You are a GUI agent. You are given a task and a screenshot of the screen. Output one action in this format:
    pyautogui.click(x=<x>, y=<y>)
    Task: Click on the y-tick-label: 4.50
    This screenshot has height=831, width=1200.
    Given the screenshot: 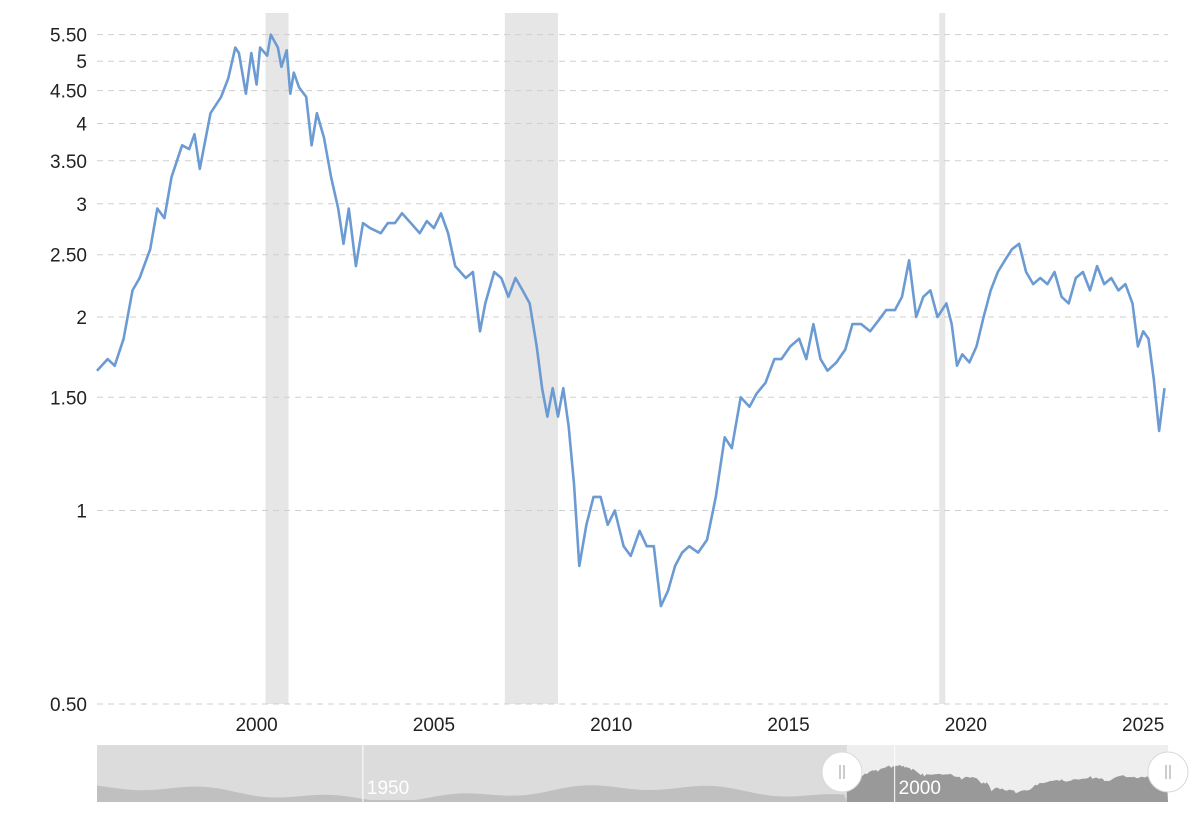 What is the action you would take?
    pyautogui.click(x=68, y=92)
    